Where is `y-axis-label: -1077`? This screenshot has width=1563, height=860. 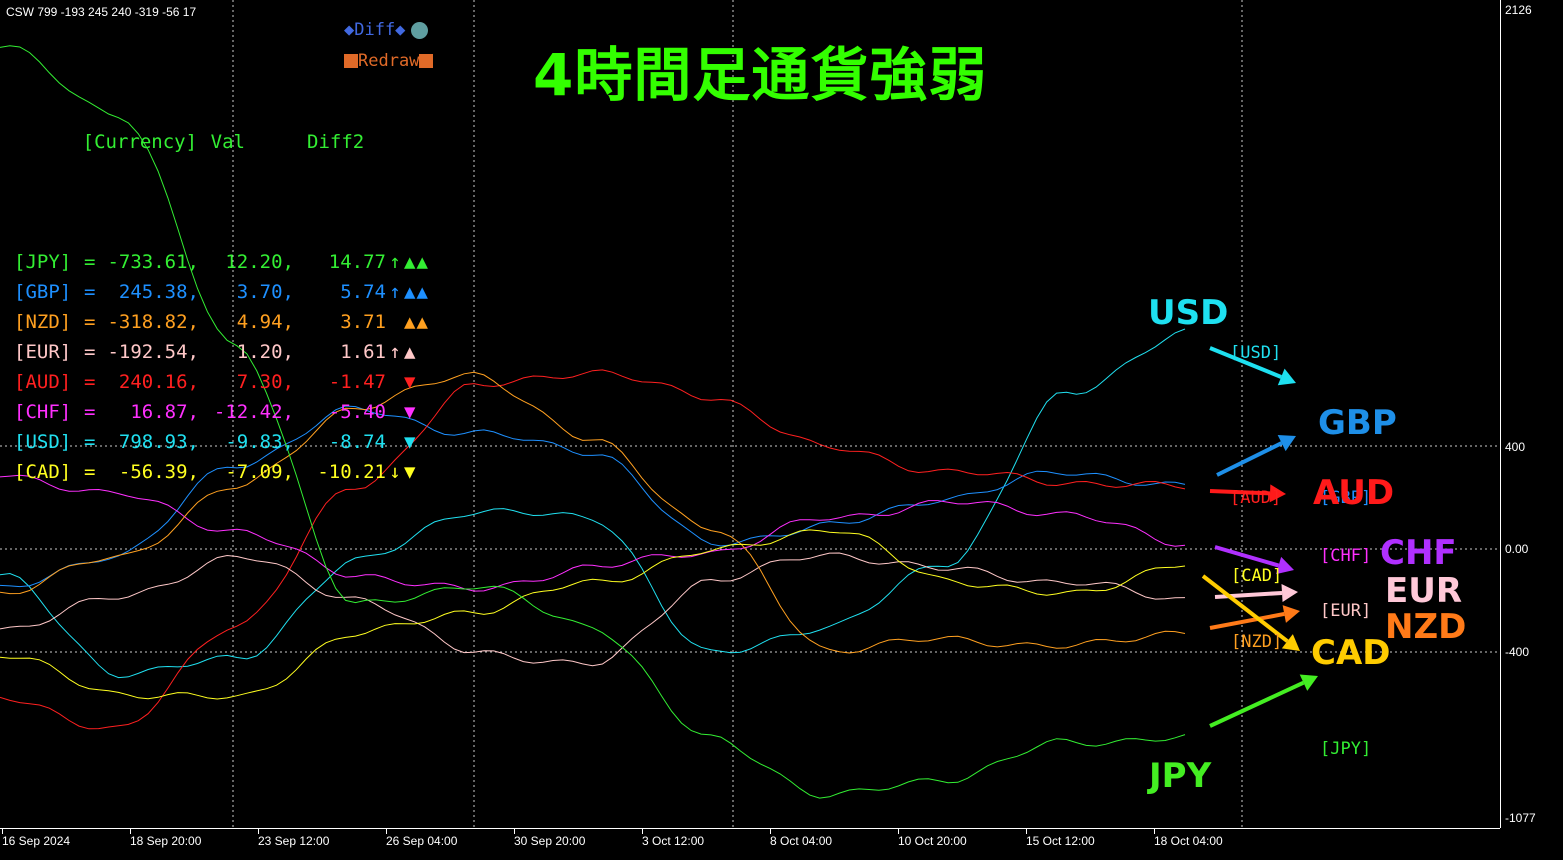
y-axis-label: -1077 is located at coordinates (1520, 818).